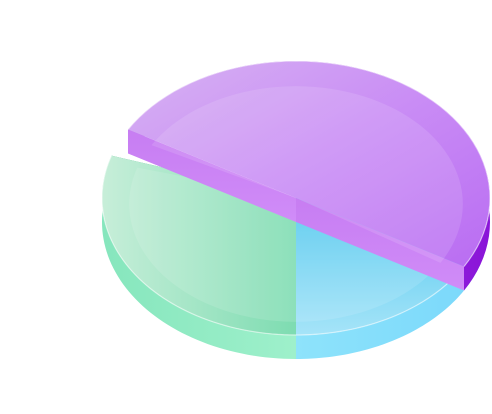  I want to click on slice-purple-face-end, so click(211, 175).